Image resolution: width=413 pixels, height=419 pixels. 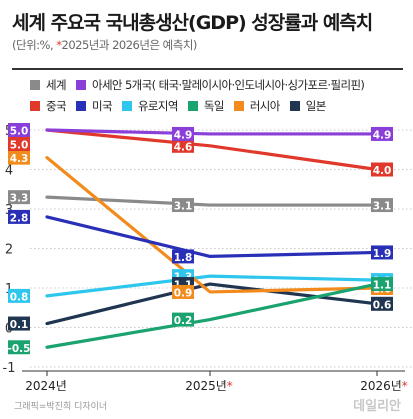 I want to click on x-tick-label: 2026년*, so click(x=384, y=386).